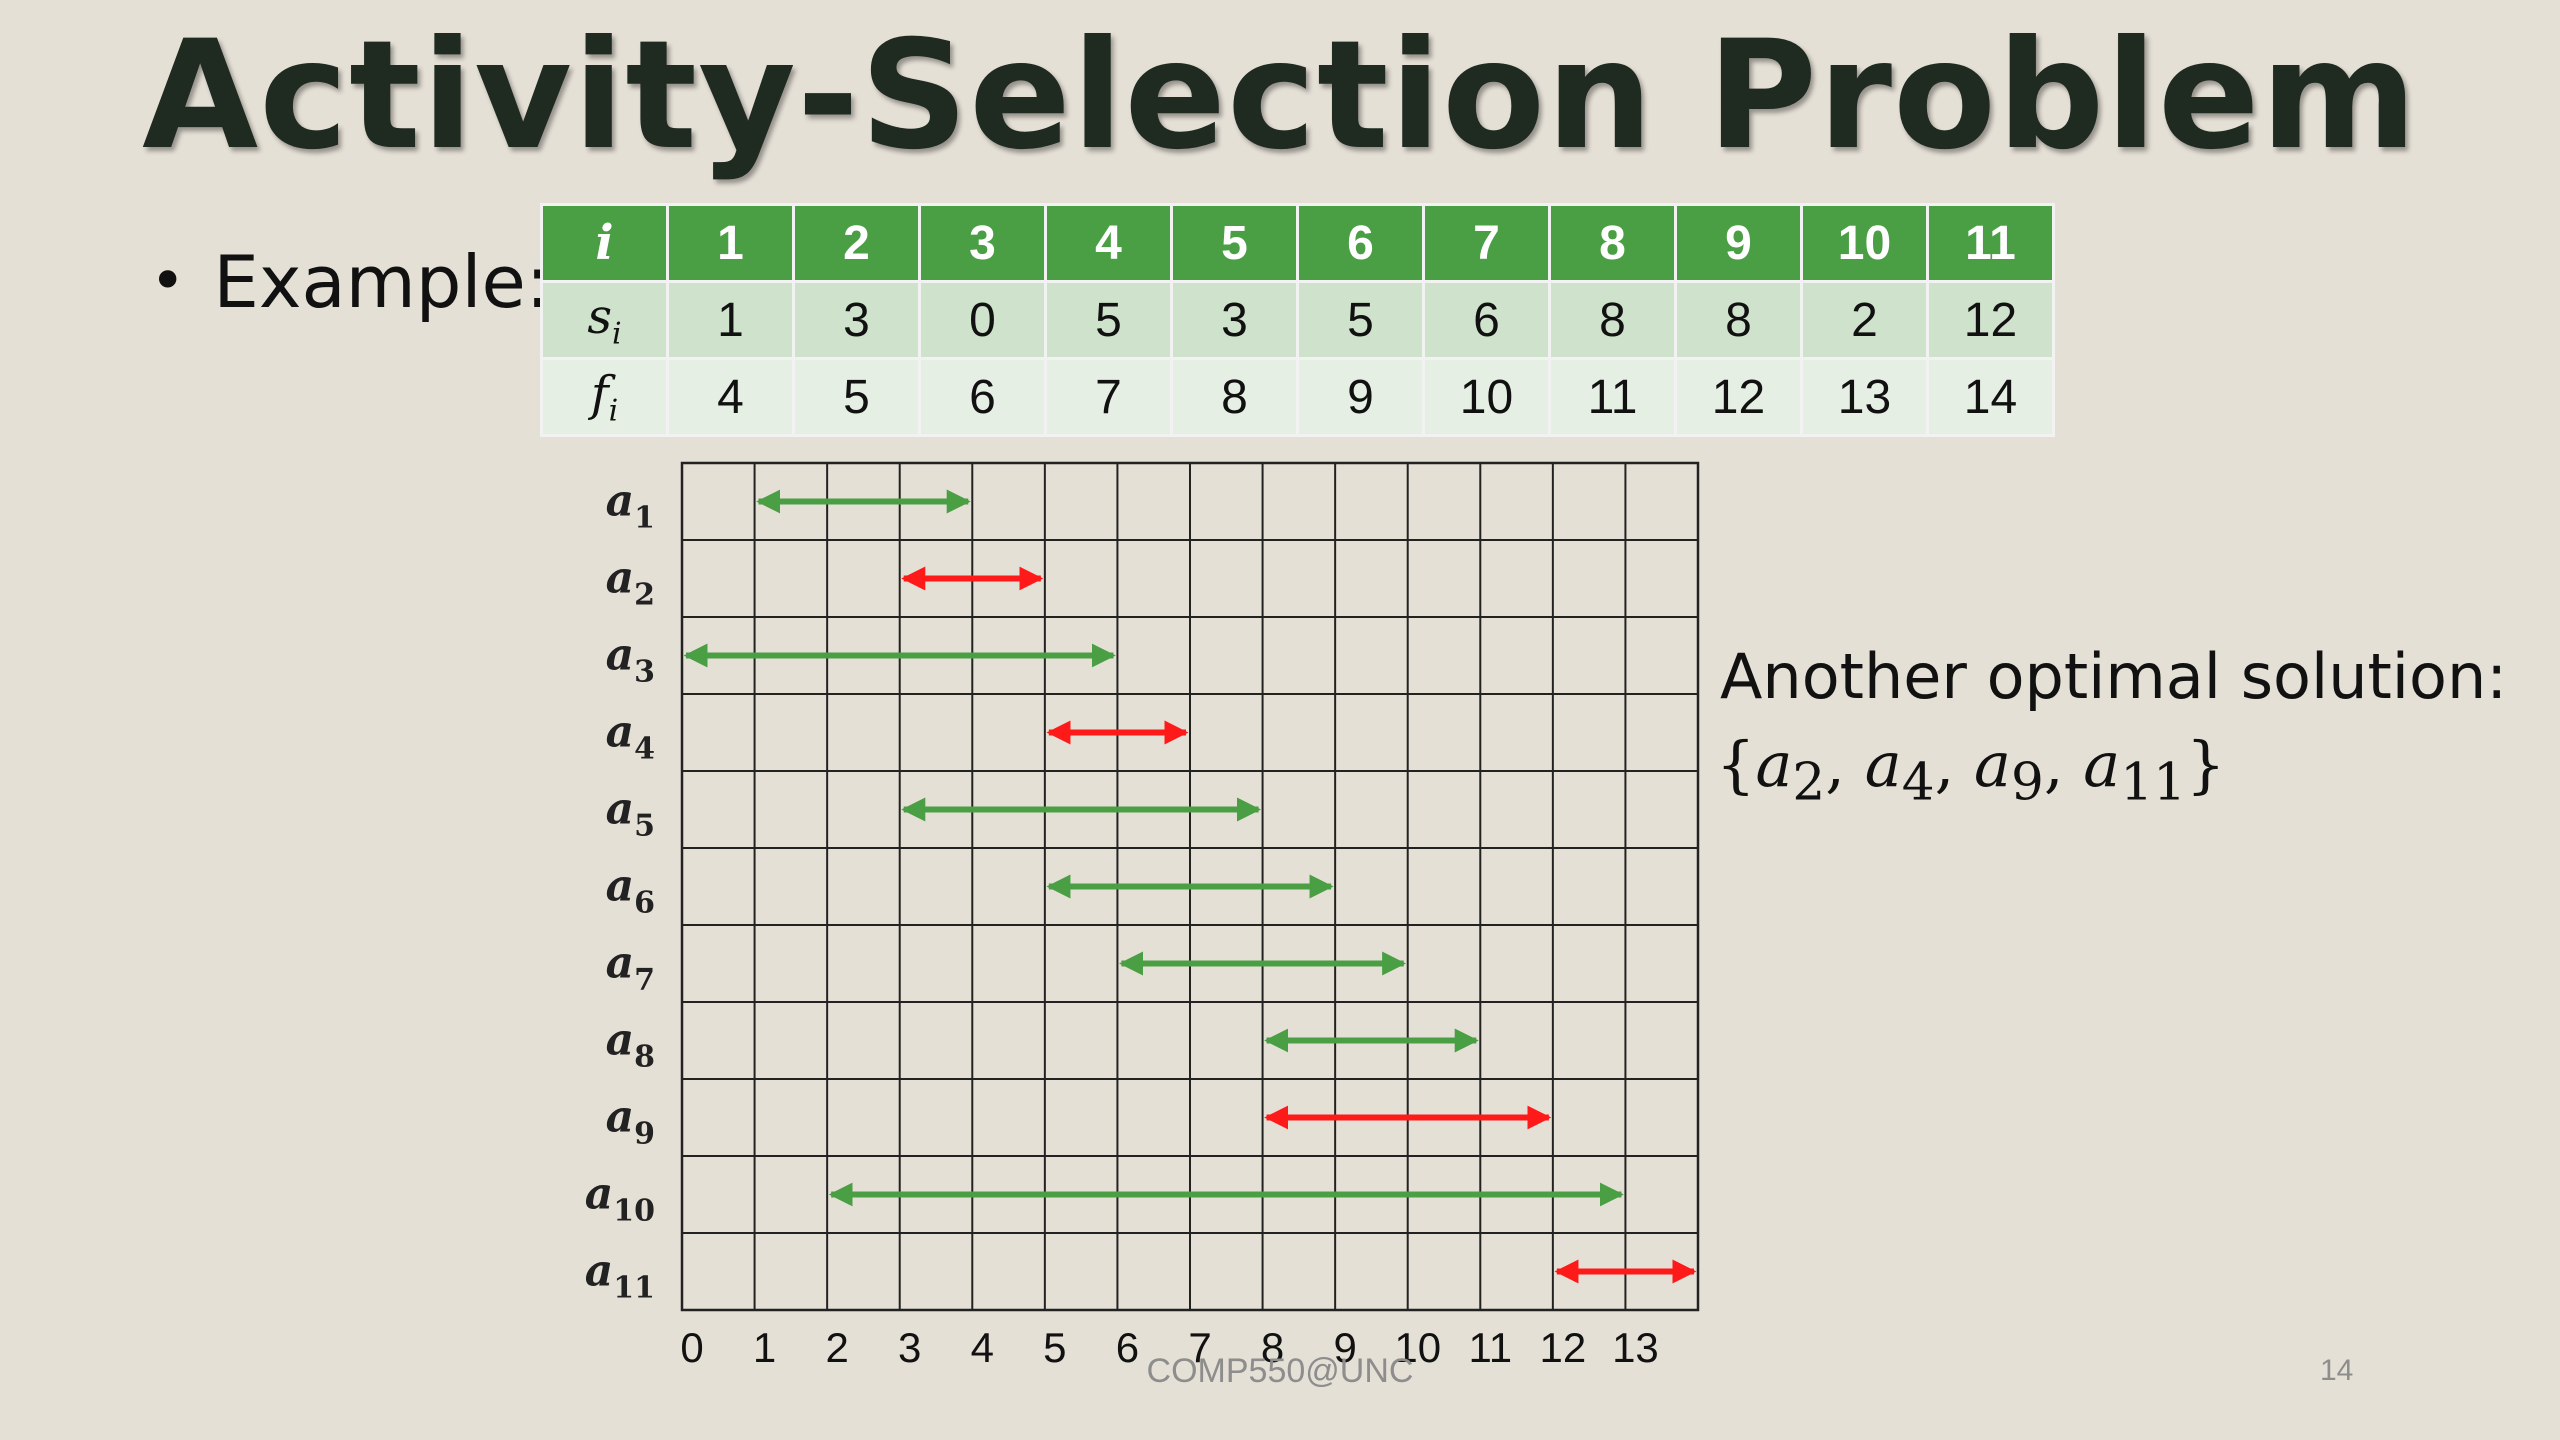 This screenshot has height=1440, width=2560. What do you see at coordinates (982, 1347) in the screenshot?
I see `x-tick-label: 4` at bounding box center [982, 1347].